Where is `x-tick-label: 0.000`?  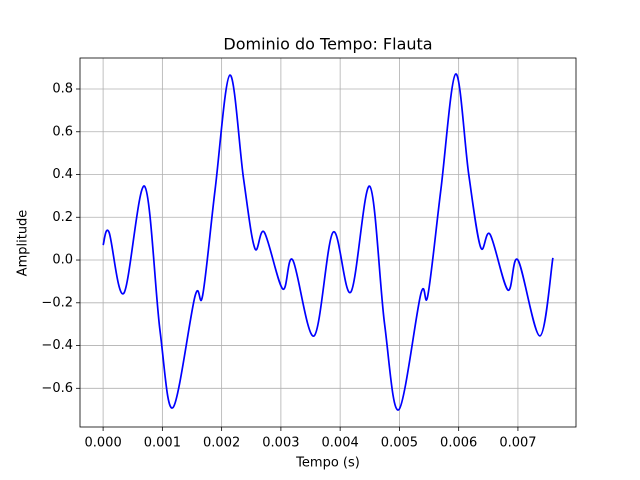 x-tick-label: 0.000 is located at coordinates (103, 443).